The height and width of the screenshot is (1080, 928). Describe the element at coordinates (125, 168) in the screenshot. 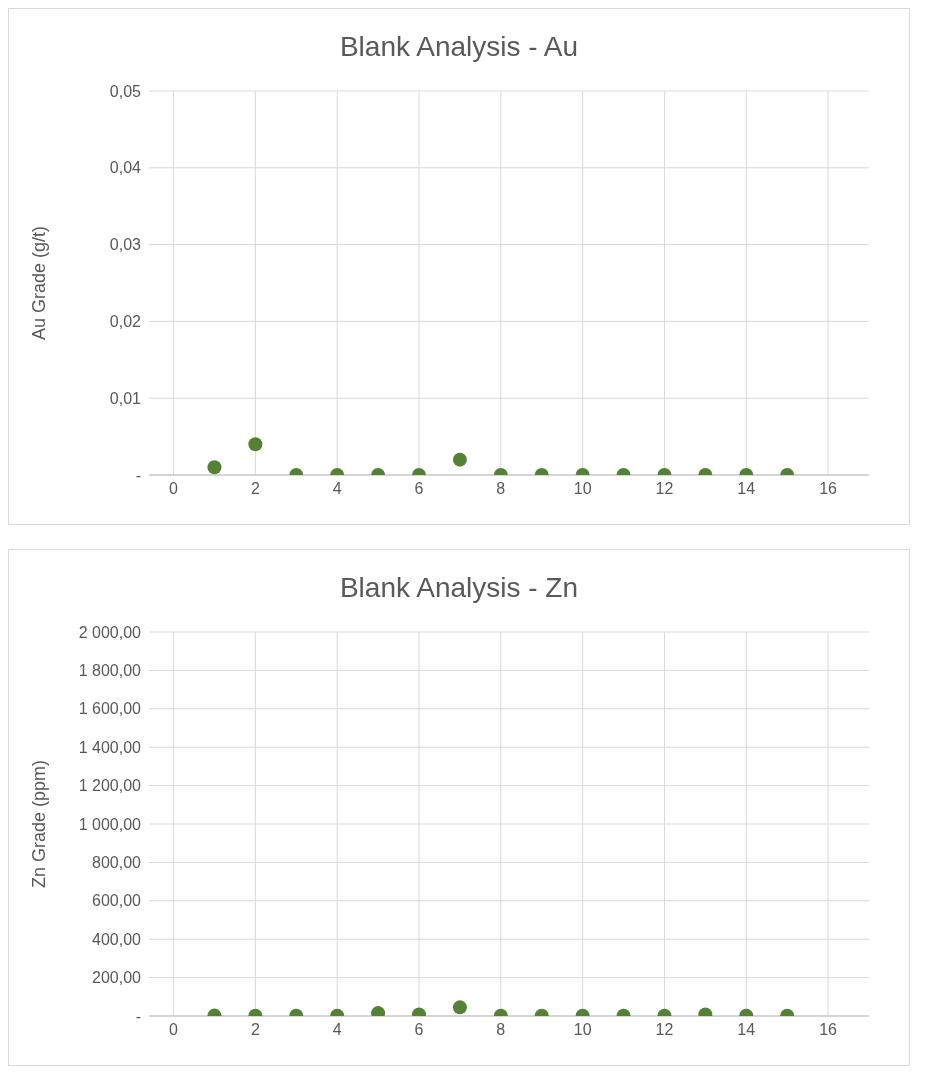

I see `y-tick-label: 0,04` at that location.